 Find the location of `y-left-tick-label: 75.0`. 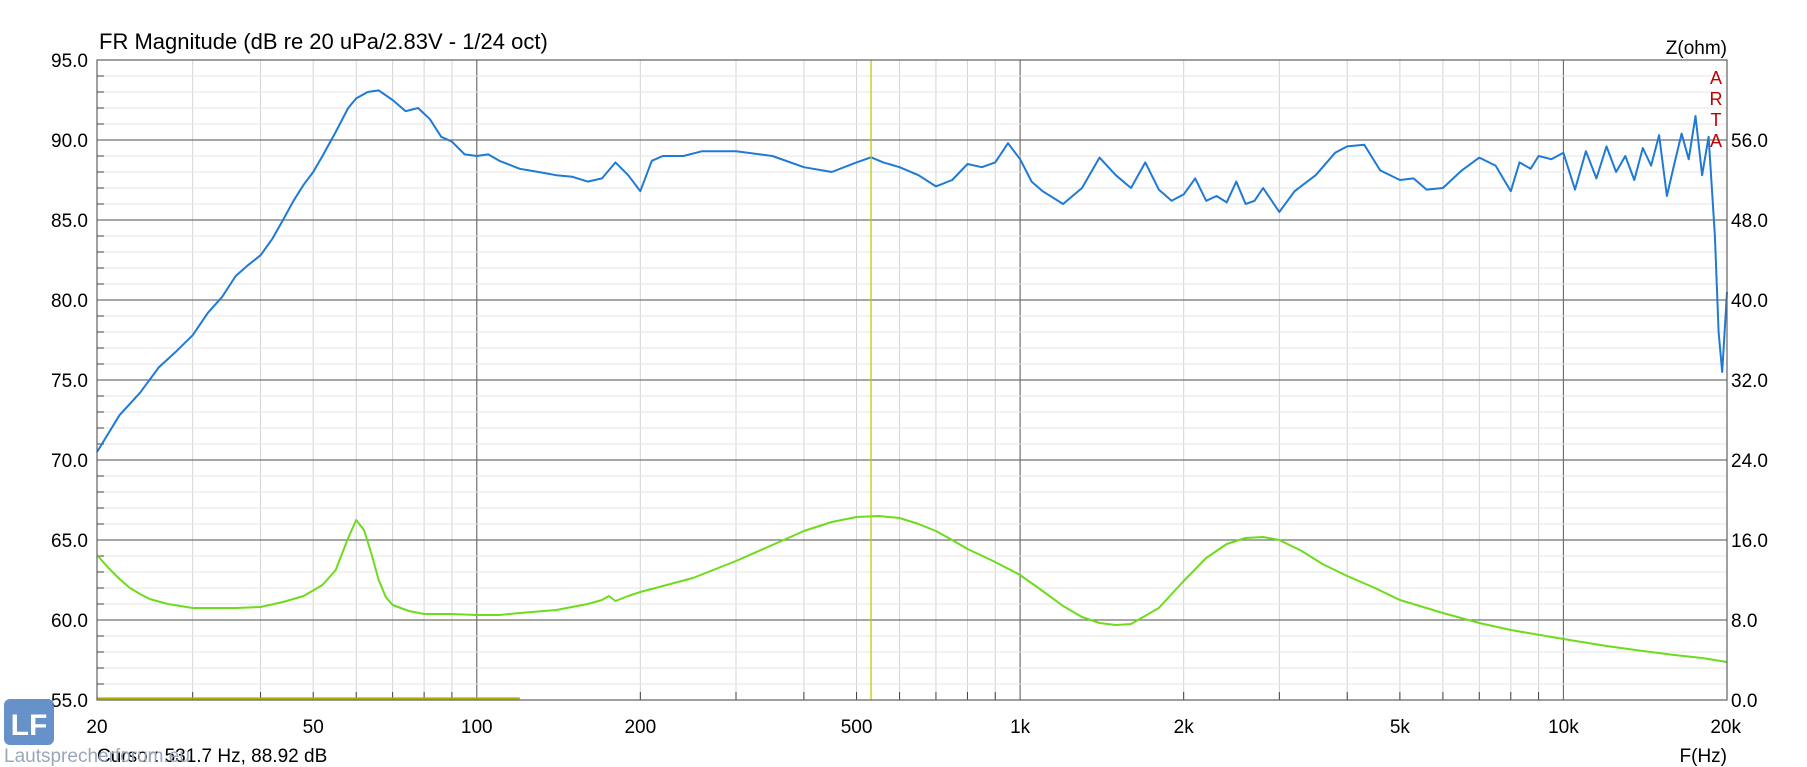

y-left-tick-label: 75.0 is located at coordinates (69, 381).